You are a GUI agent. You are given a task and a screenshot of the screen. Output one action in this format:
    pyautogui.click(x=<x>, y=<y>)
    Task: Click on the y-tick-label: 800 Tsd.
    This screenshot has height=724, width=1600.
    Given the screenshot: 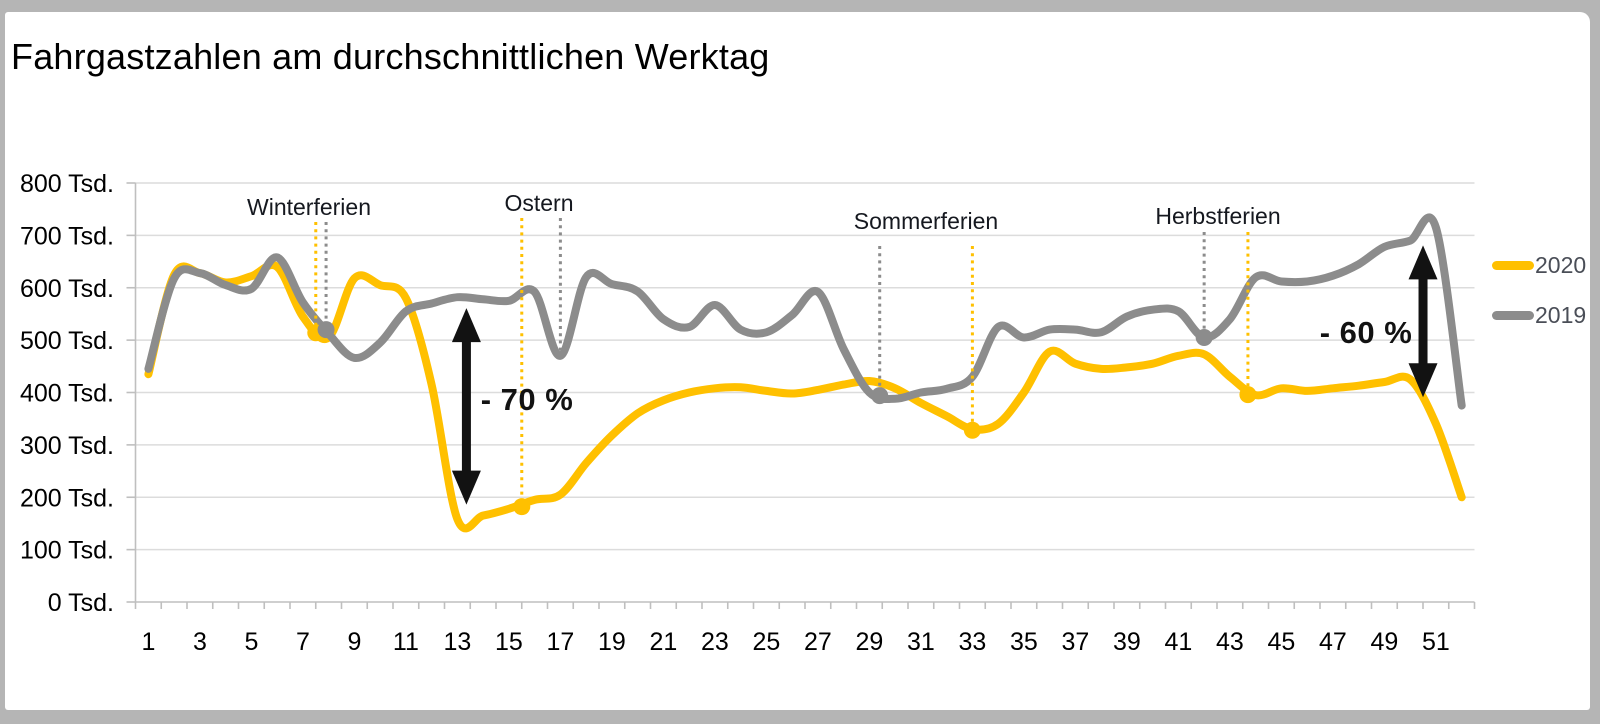 What is the action you would take?
    pyautogui.click(x=67, y=184)
    